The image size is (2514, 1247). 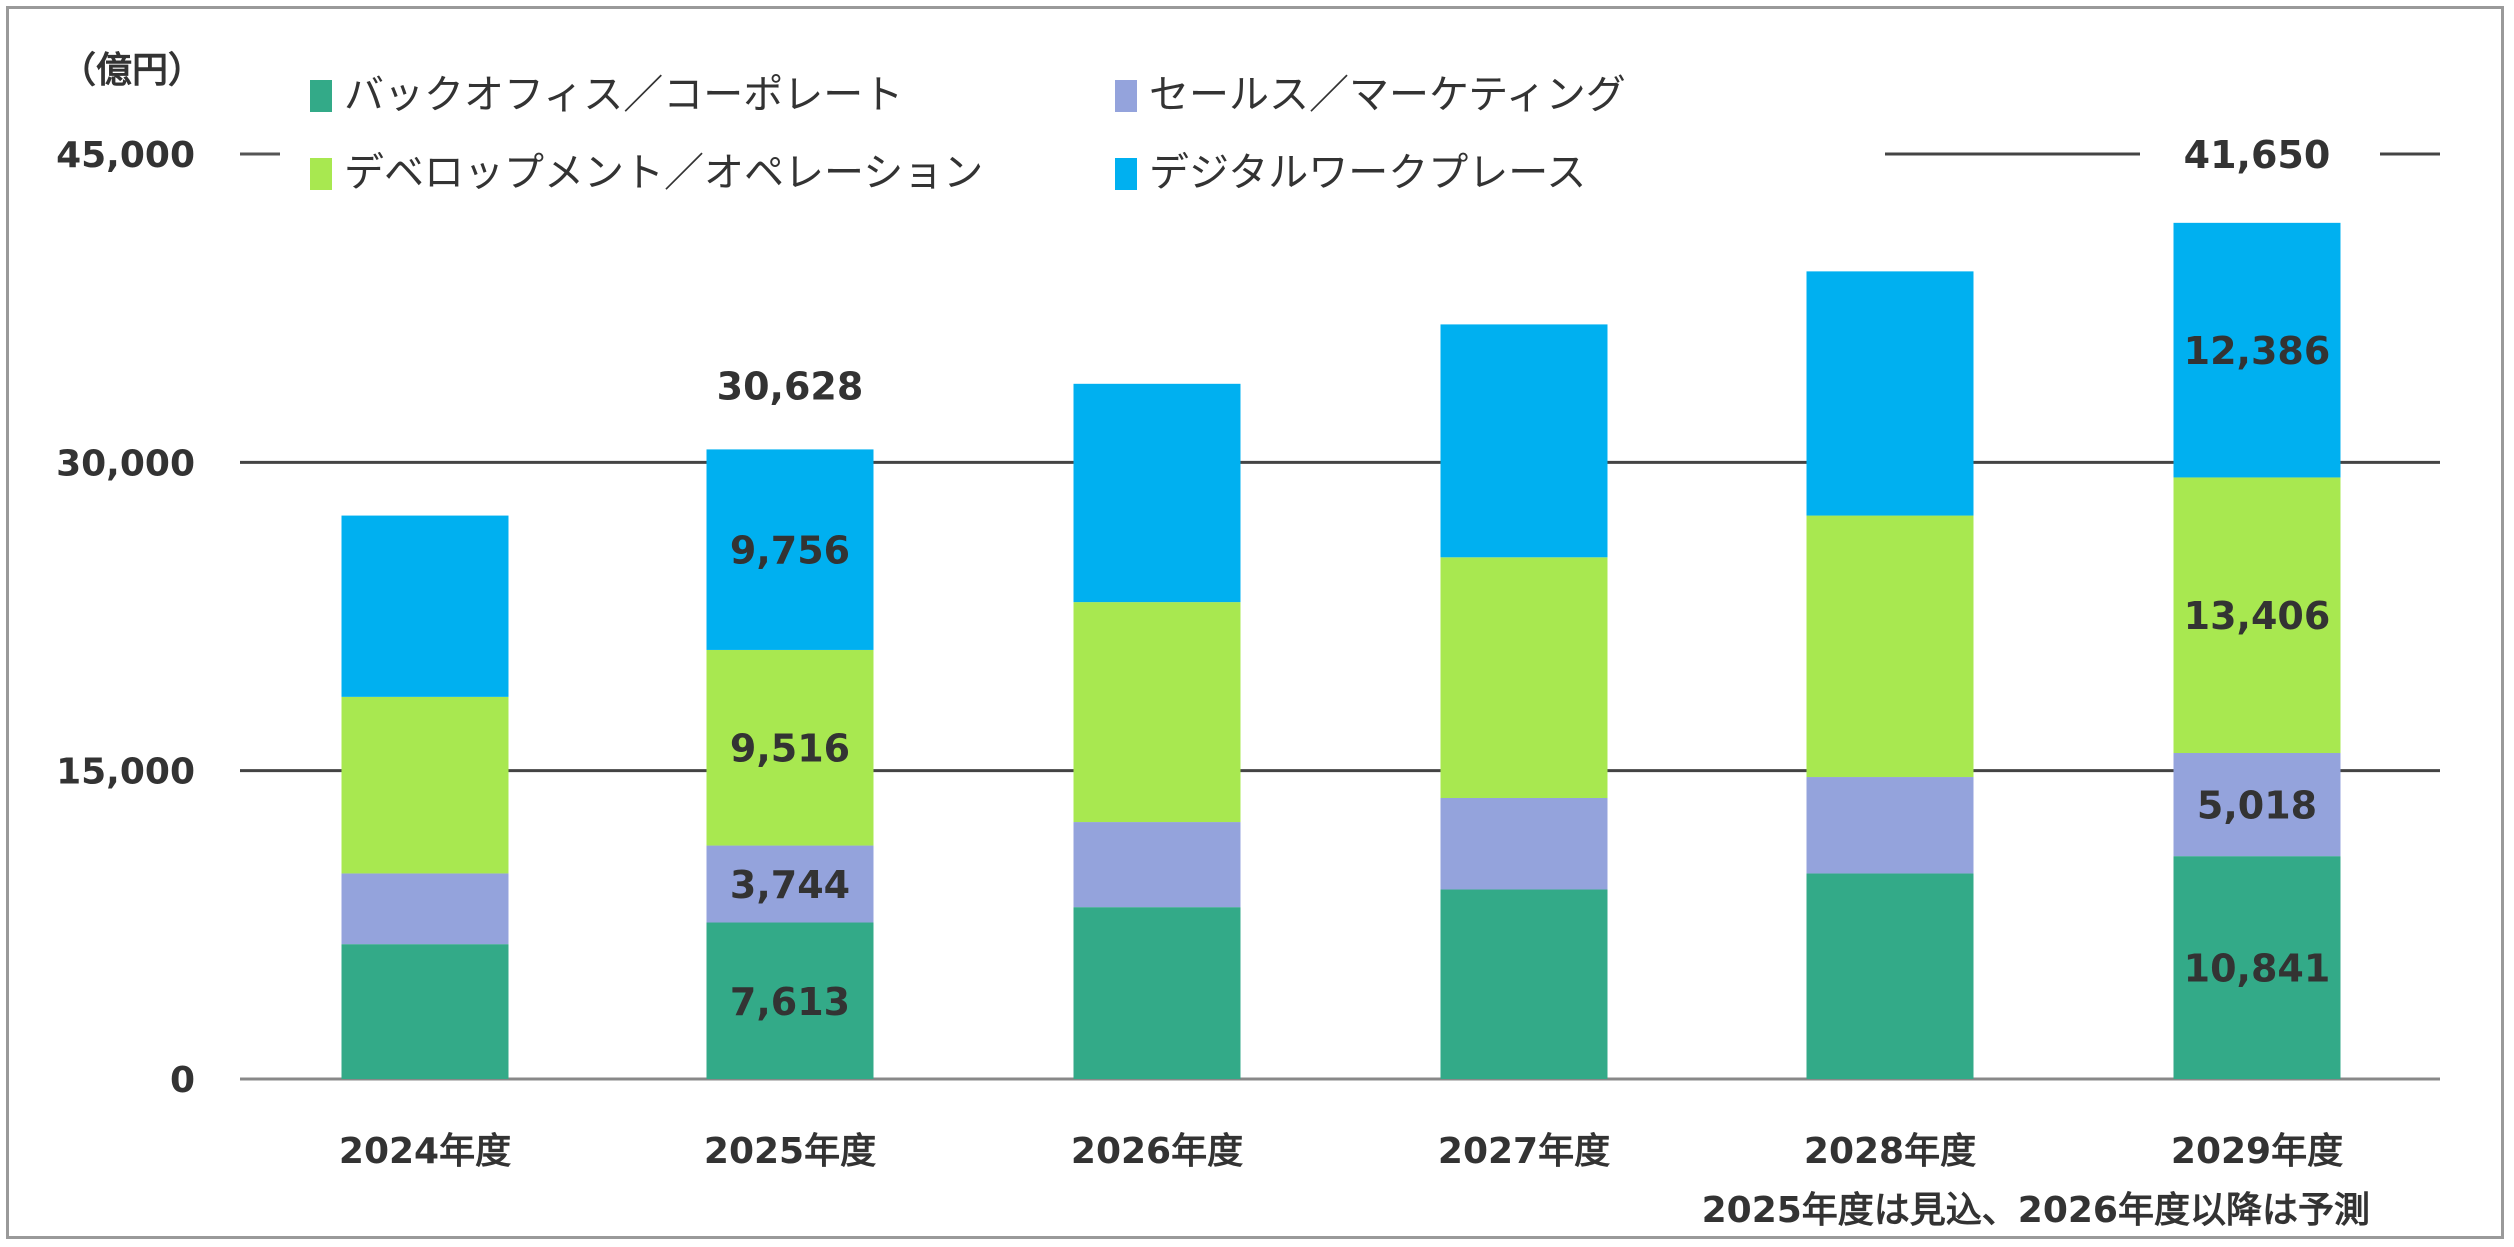 I want to click on data-label: 13,406, so click(x=2257, y=616).